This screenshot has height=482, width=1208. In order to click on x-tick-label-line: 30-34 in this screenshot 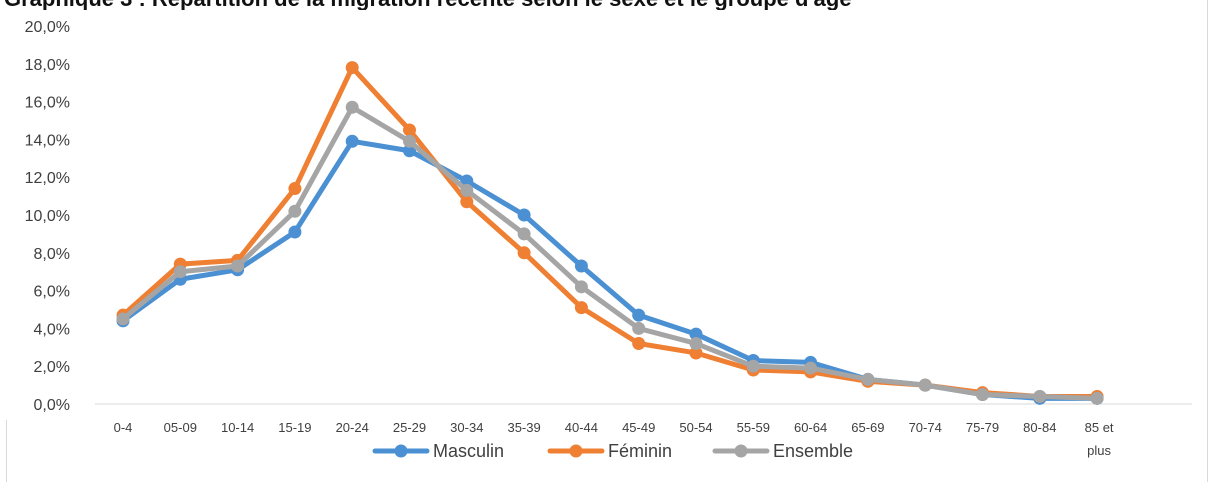, I will do `click(466, 427)`.